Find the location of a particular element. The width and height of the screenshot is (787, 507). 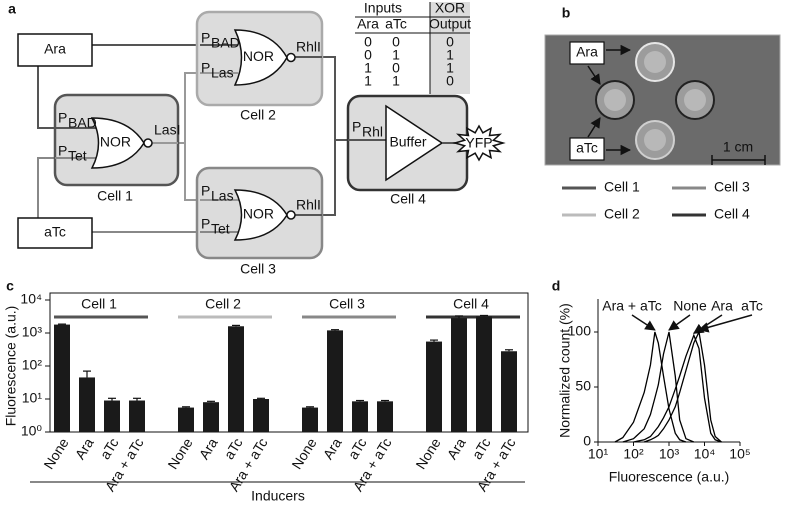

legend-label: None is located at coordinates (690, 306).